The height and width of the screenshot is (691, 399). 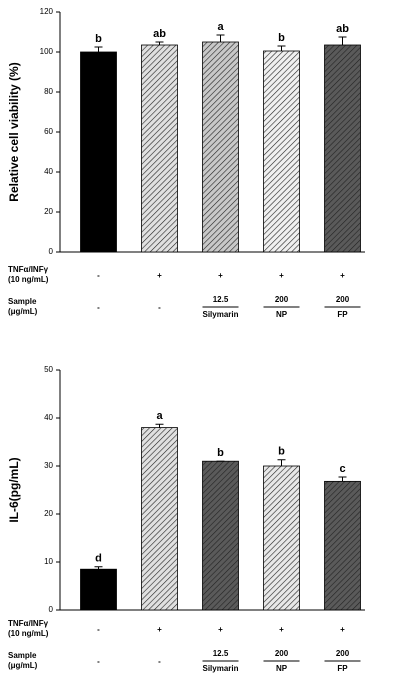 I want to click on significance-letter: d, so click(x=98, y=559).